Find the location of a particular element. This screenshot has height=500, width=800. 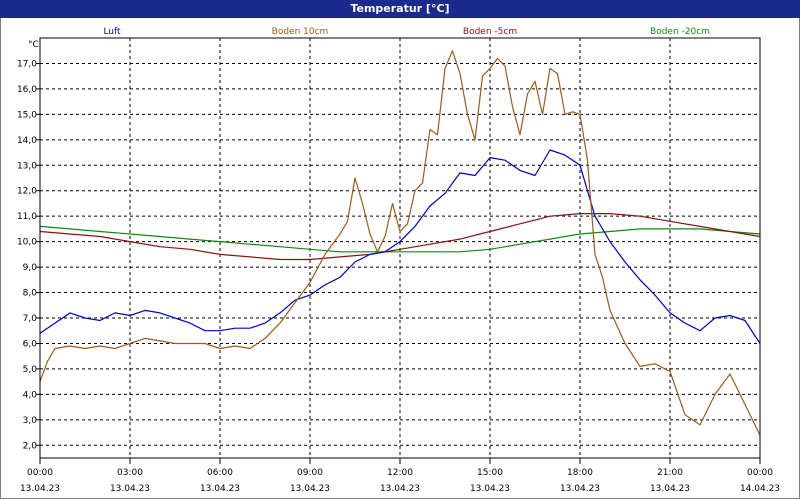

y-tick-label: 16,0 is located at coordinates (27, 90).